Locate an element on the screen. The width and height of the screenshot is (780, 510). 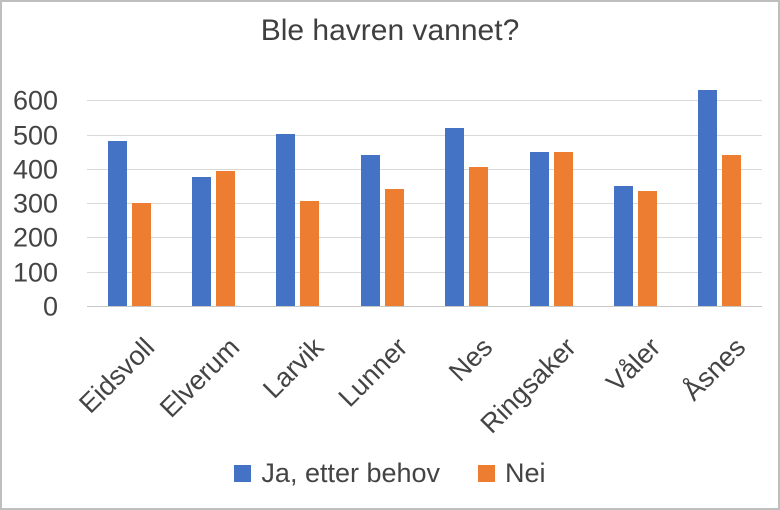
bar-nei-våler is located at coordinates (647, 248).